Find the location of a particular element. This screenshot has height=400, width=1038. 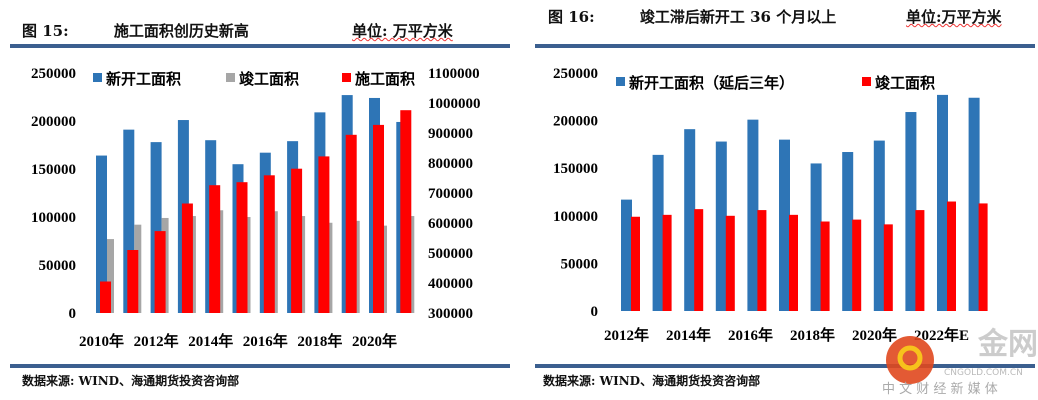

left-figure-header: 图 15: 施工面积创历史新高 单位: 万平方米 is located at coordinates (237, 30).